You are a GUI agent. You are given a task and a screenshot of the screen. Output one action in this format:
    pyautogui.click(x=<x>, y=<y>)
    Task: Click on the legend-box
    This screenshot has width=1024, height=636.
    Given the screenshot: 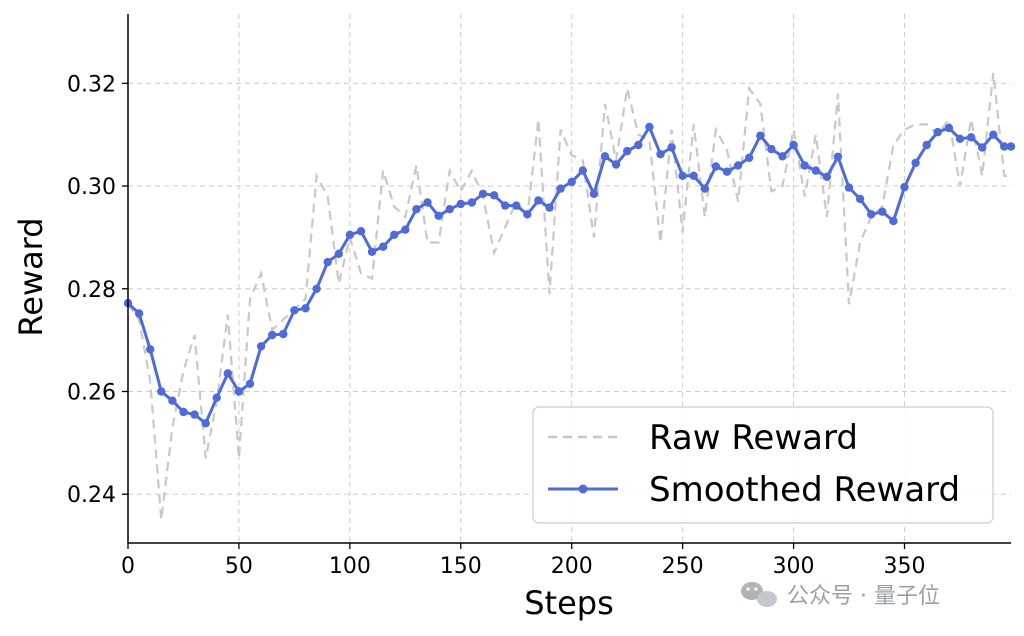 What is the action you would take?
    pyautogui.click(x=763, y=465)
    